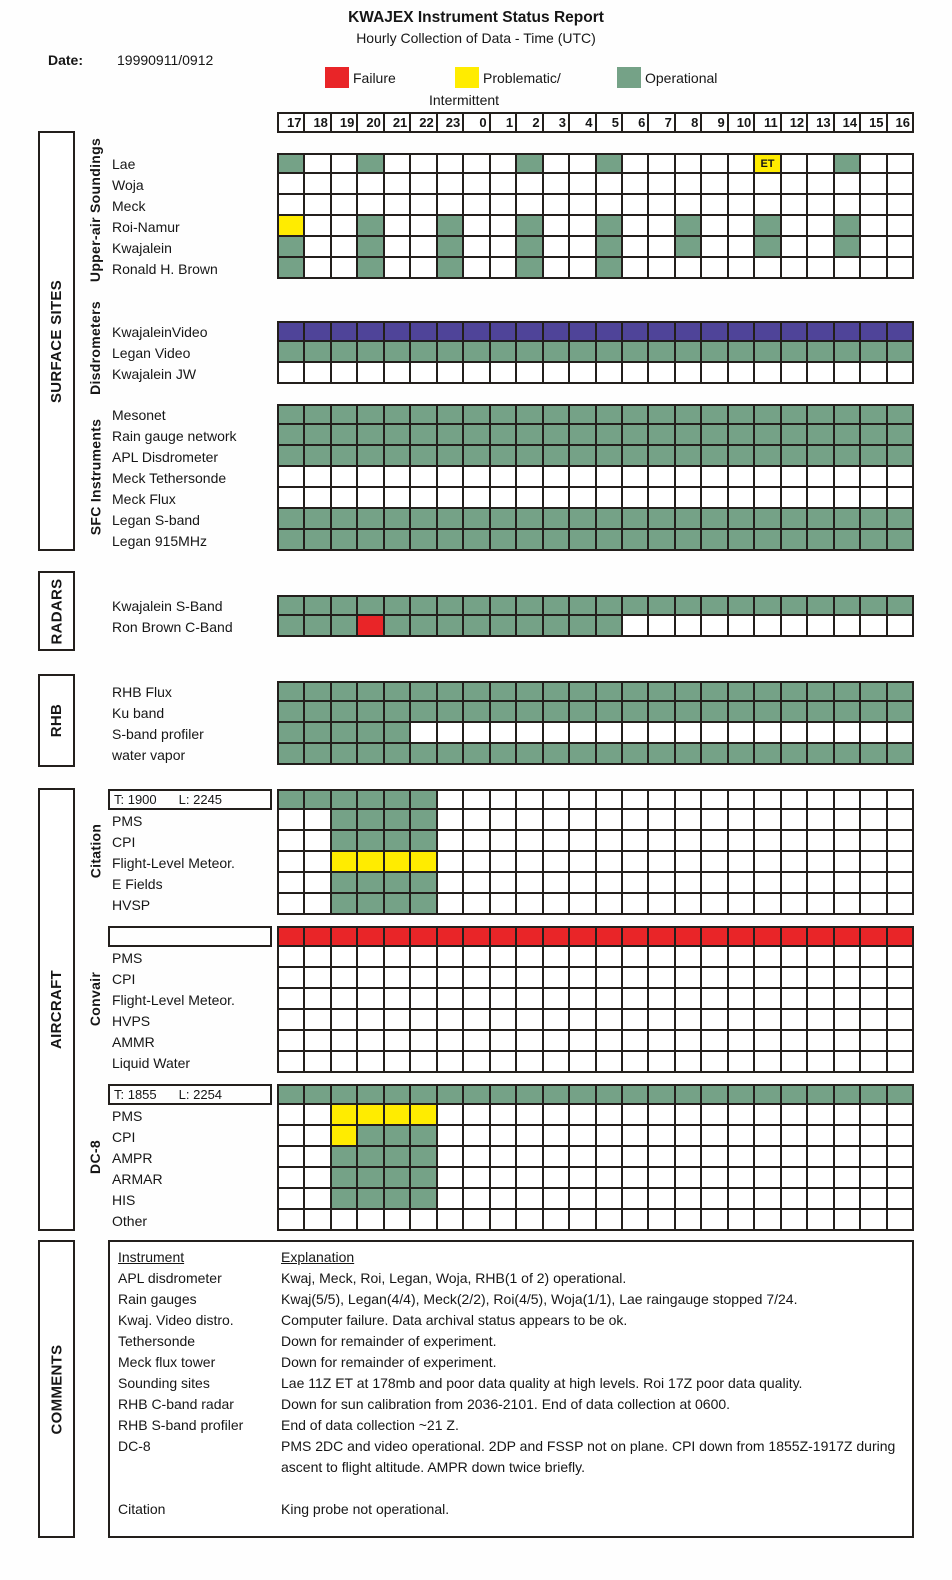  What do you see at coordinates (56, 611) in the screenshot?
I see `section-radars: RADARS` at bounding box center [56, 611].